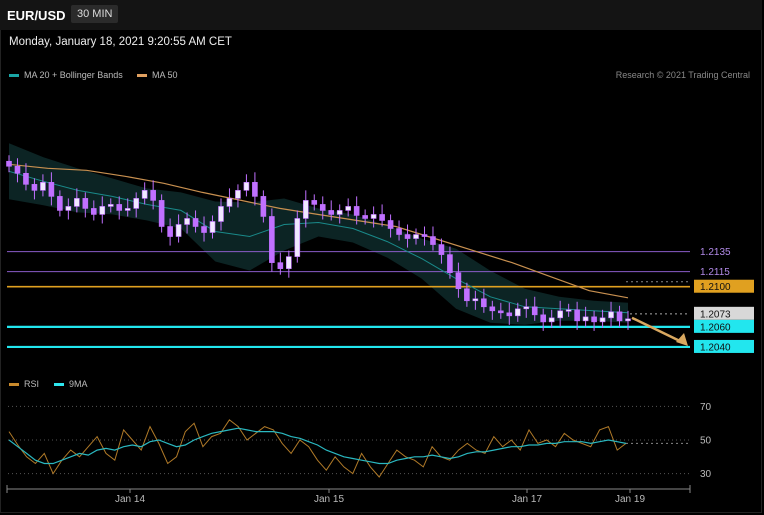 The image size is (764, 515). I want to click on price-label-1.2135: 1.2135, so click(715, 252).